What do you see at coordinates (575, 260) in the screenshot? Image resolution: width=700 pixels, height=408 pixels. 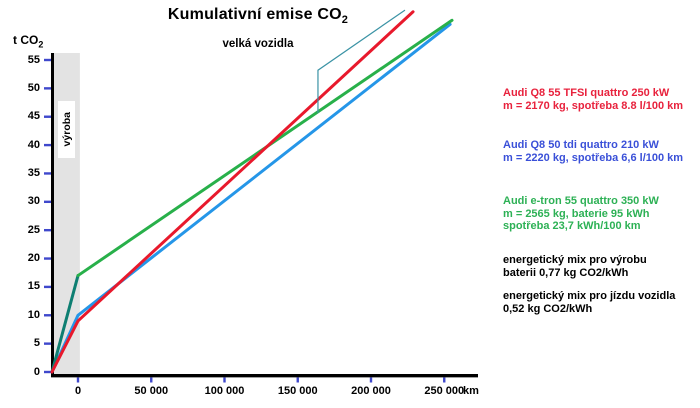 I see `legend-line: energetický mix pro výrobu` at bounding box center [575, 260].